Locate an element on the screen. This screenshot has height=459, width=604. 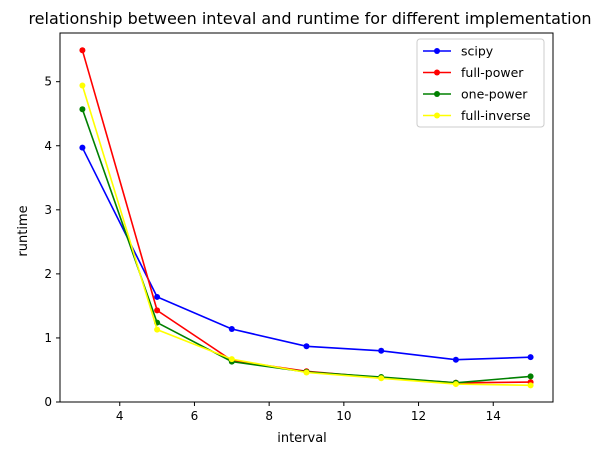
legend: scipy full-power one-power full-inverse is located at coordinates (480, 83).